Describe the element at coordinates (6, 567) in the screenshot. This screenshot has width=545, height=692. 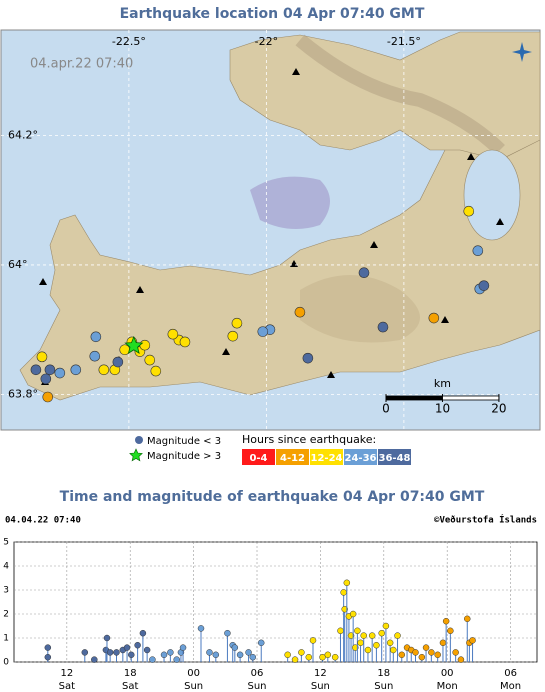
I see `y-tick-label: 4` at that location.